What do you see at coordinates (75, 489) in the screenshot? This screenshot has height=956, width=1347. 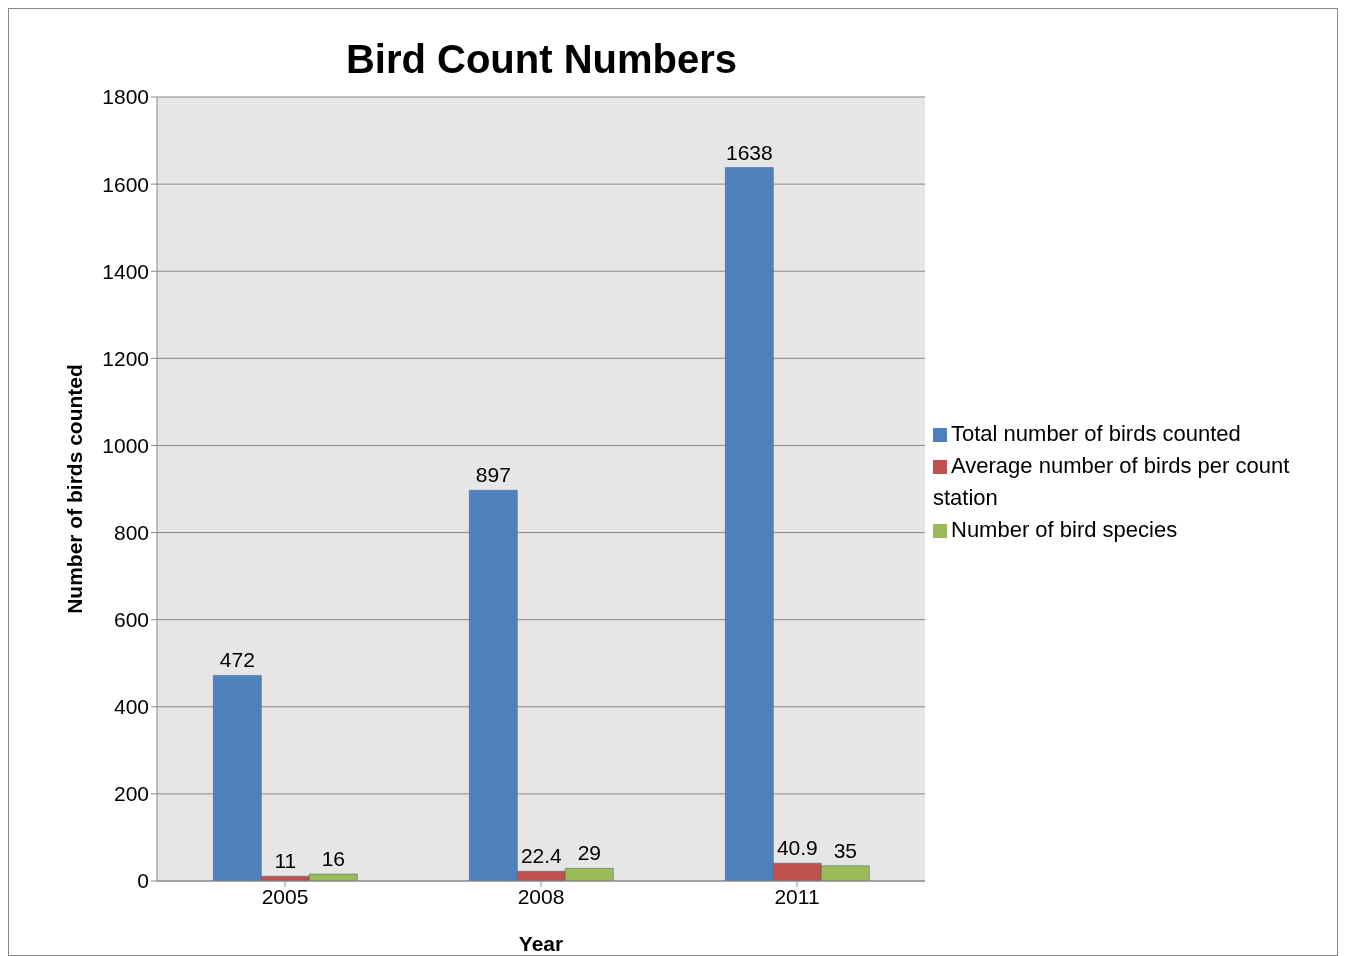 I see `y-axis-title: Number of birds counted` at bounding box center [75, 489].